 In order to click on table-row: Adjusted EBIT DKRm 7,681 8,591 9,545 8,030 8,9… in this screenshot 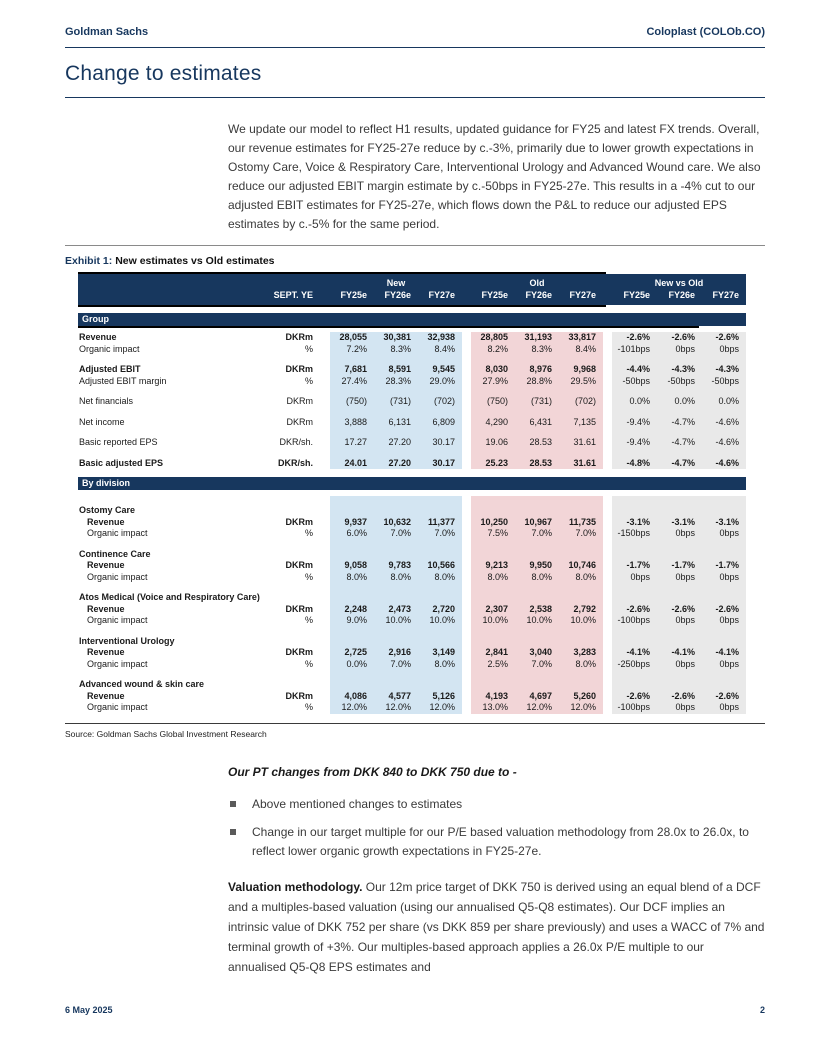, I will do `click(412, 370)`.